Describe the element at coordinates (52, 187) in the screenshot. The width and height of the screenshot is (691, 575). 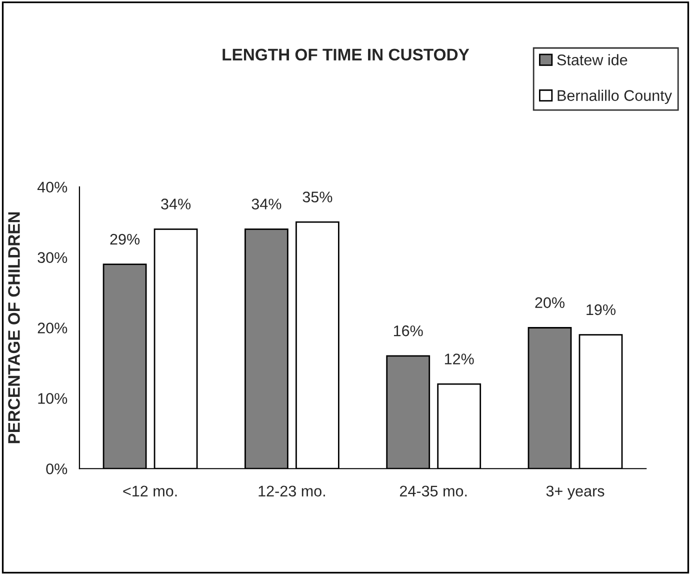
I see `y-tick-label: 40%` at that location.